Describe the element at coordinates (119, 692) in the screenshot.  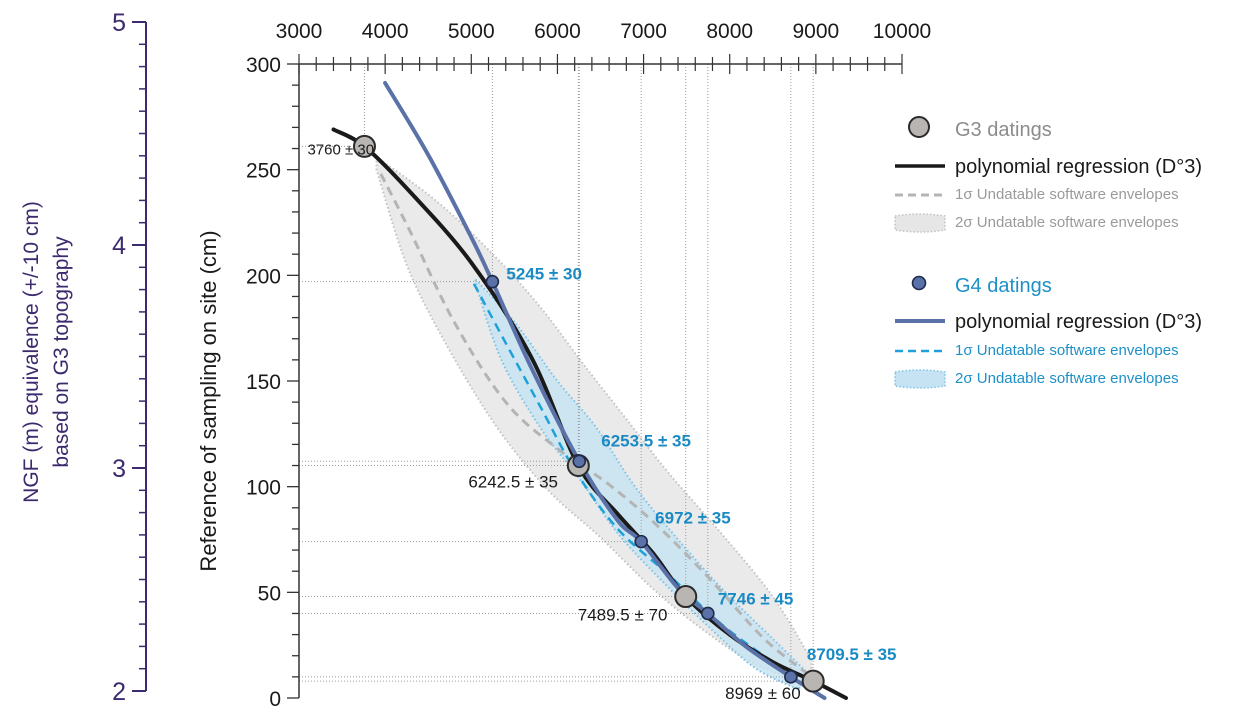
I see `ngf-tick-label: 2` at that location.